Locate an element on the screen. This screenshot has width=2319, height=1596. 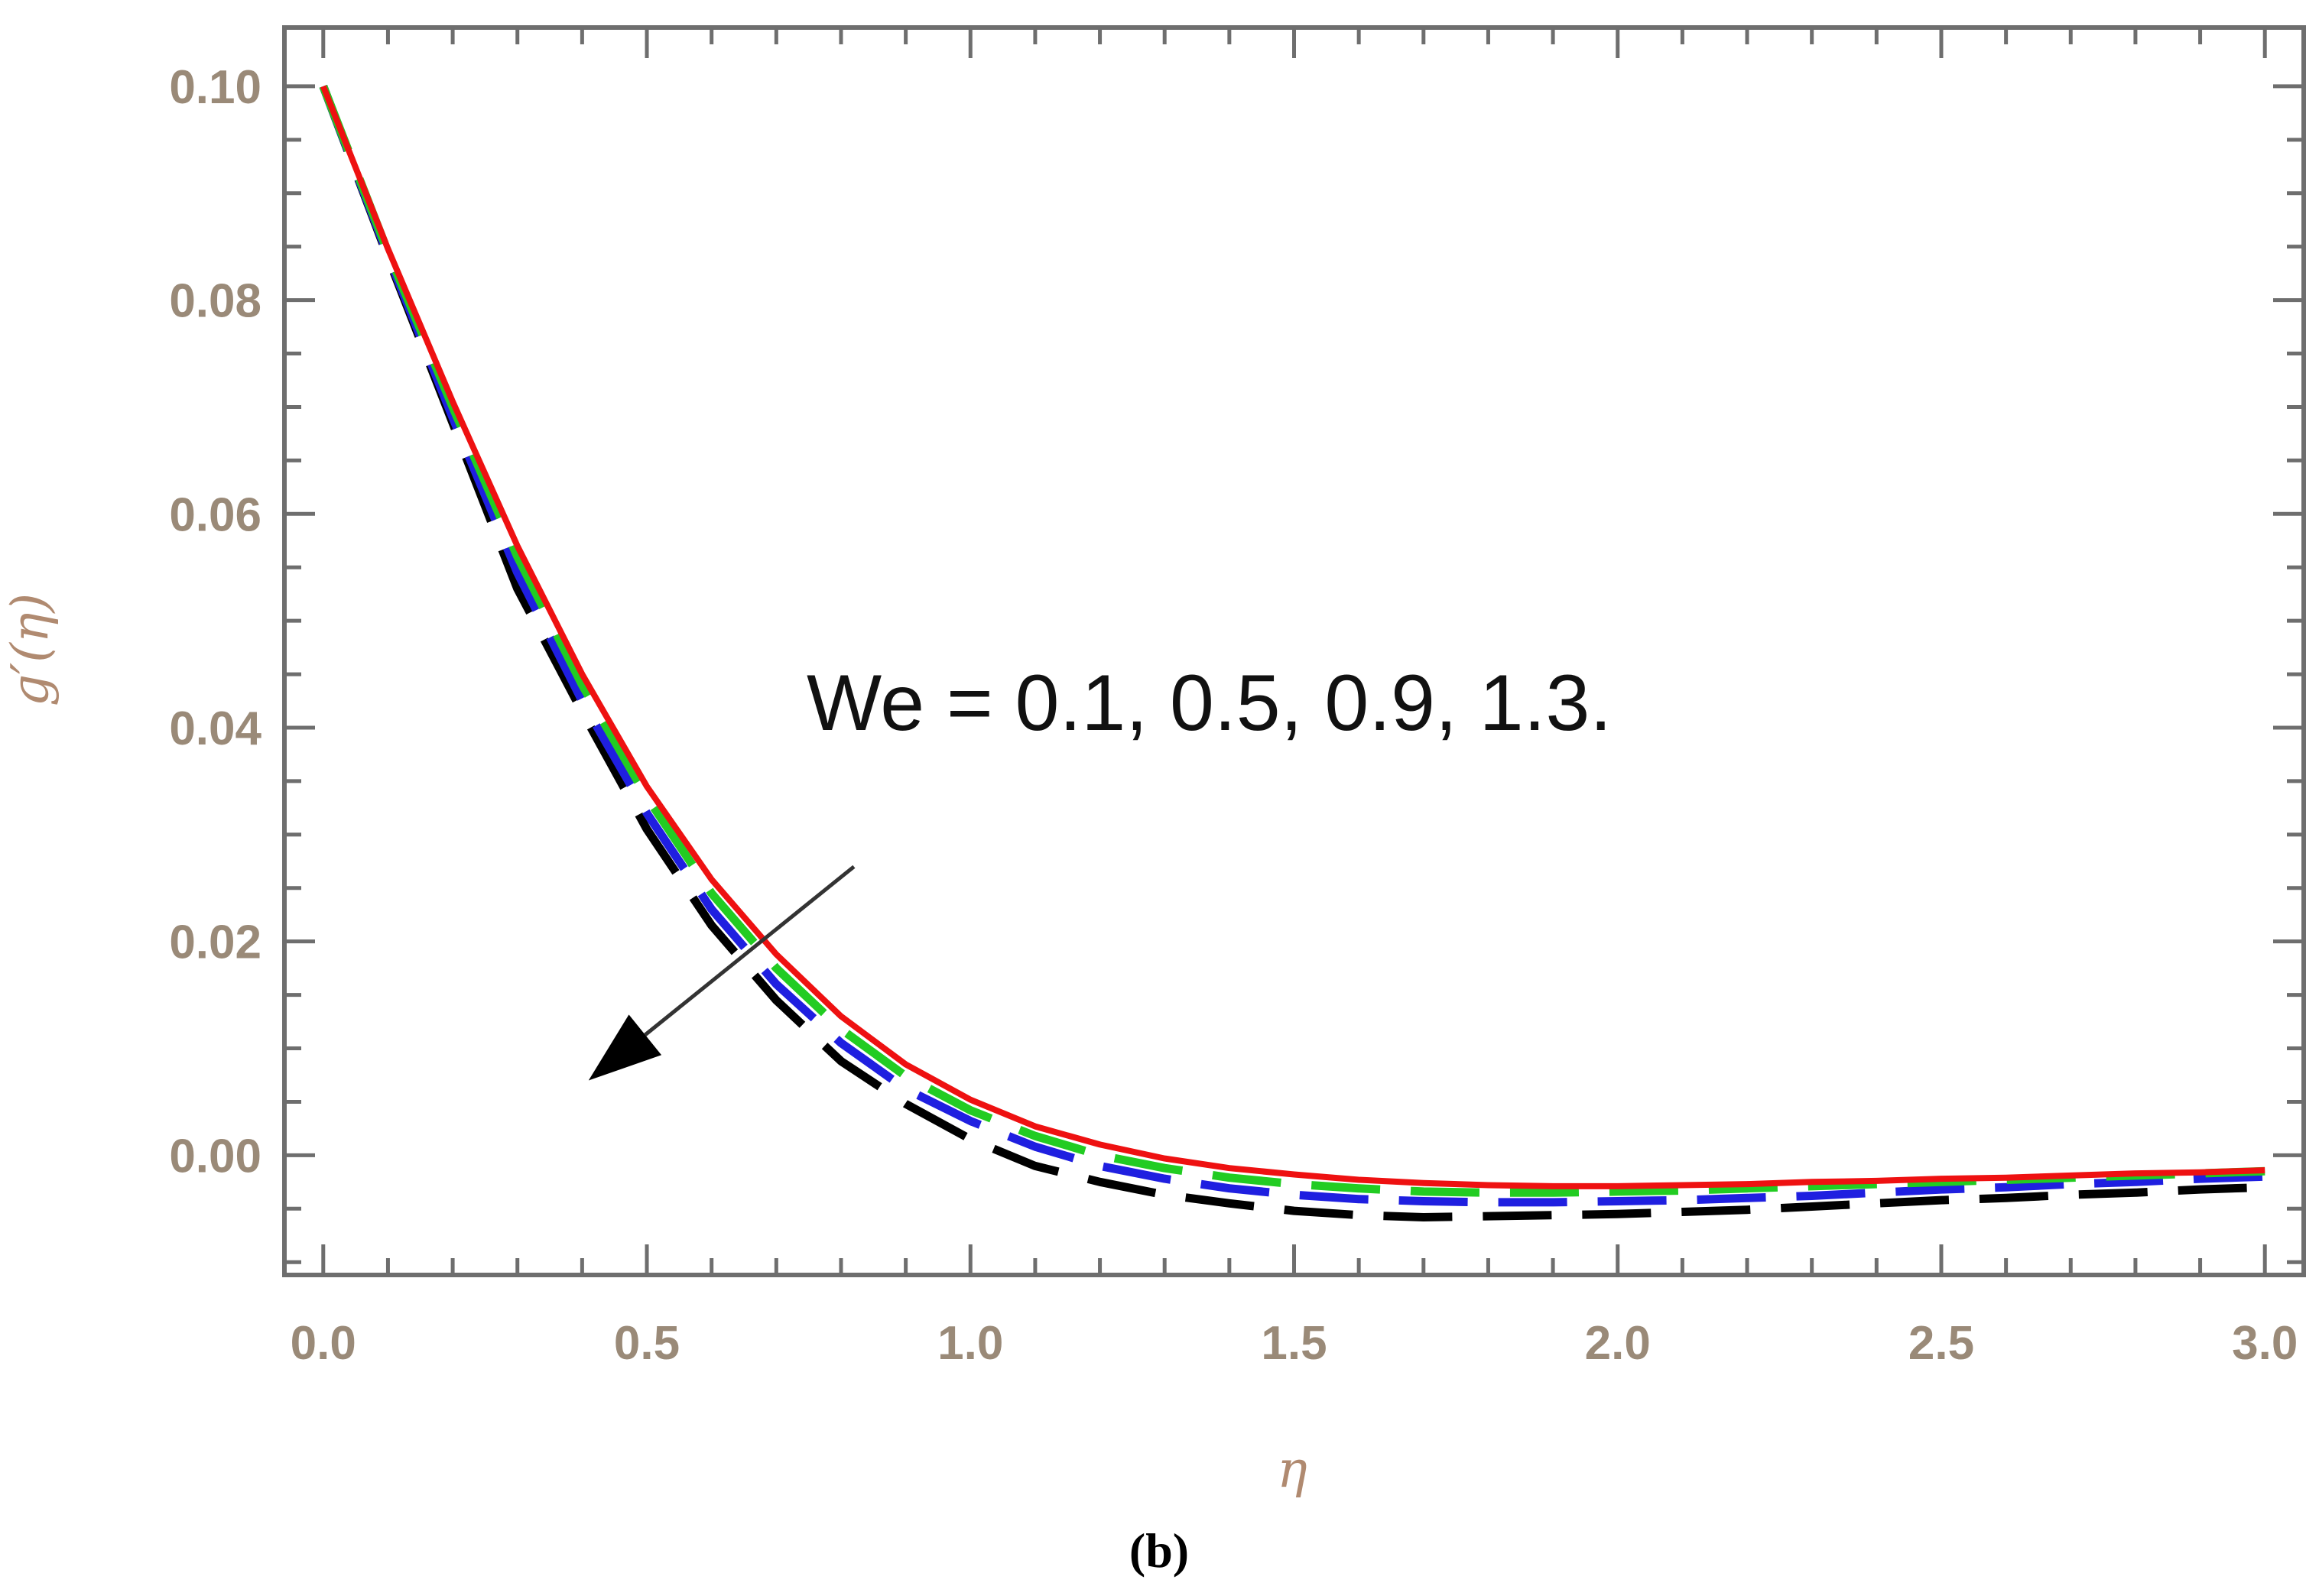
arrow-head is located at coordinates (625, 1047).